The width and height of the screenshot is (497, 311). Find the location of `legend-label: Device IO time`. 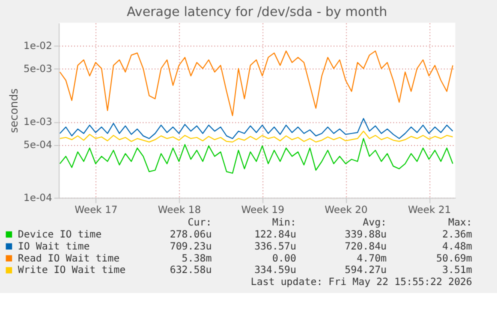

legend-label: Device IO time is located at coordinates (60, 234).